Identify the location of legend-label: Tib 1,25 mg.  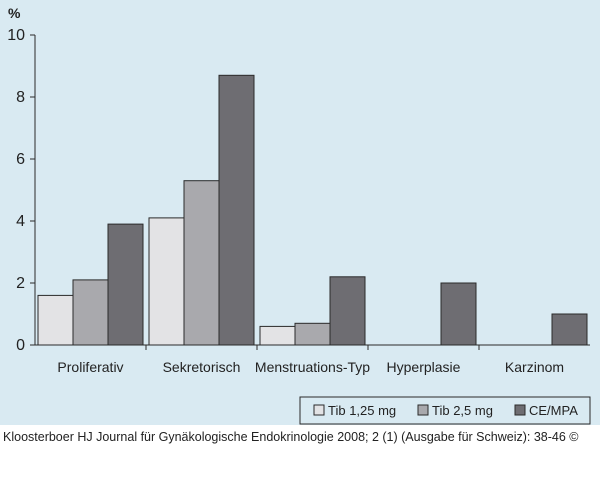
(362, 410).